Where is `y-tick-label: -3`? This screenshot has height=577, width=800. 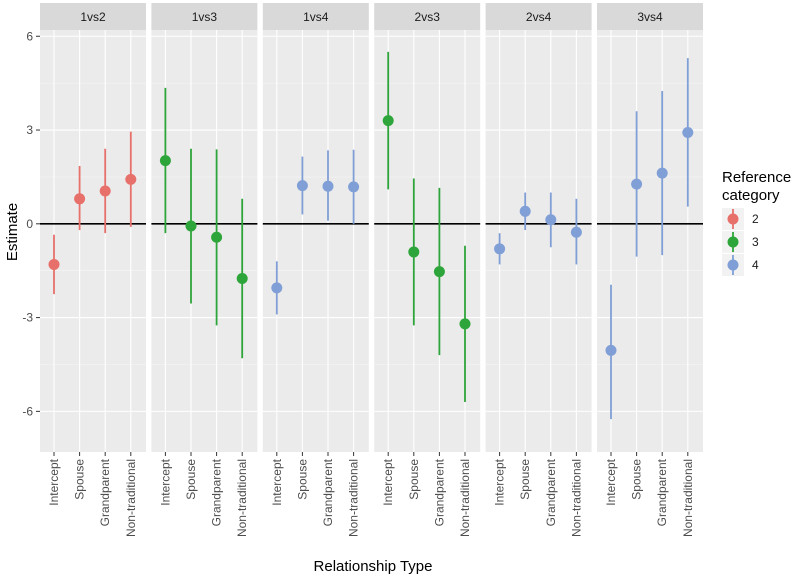 y-tick-label: -3 is located at coordinates (27, 318).